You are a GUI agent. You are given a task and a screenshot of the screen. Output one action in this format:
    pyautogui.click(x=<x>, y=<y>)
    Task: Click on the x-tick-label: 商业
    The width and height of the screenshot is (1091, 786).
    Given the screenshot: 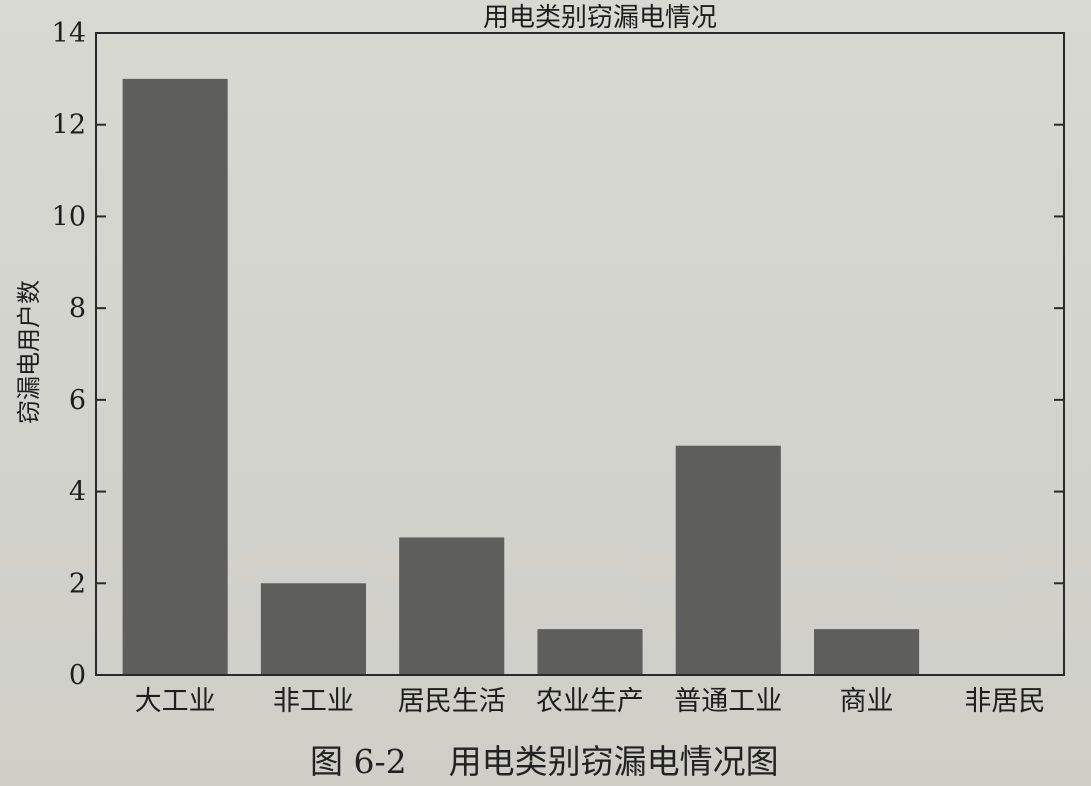 What is the action you would take?
    pyautogui.click(x=867, y=701)
    